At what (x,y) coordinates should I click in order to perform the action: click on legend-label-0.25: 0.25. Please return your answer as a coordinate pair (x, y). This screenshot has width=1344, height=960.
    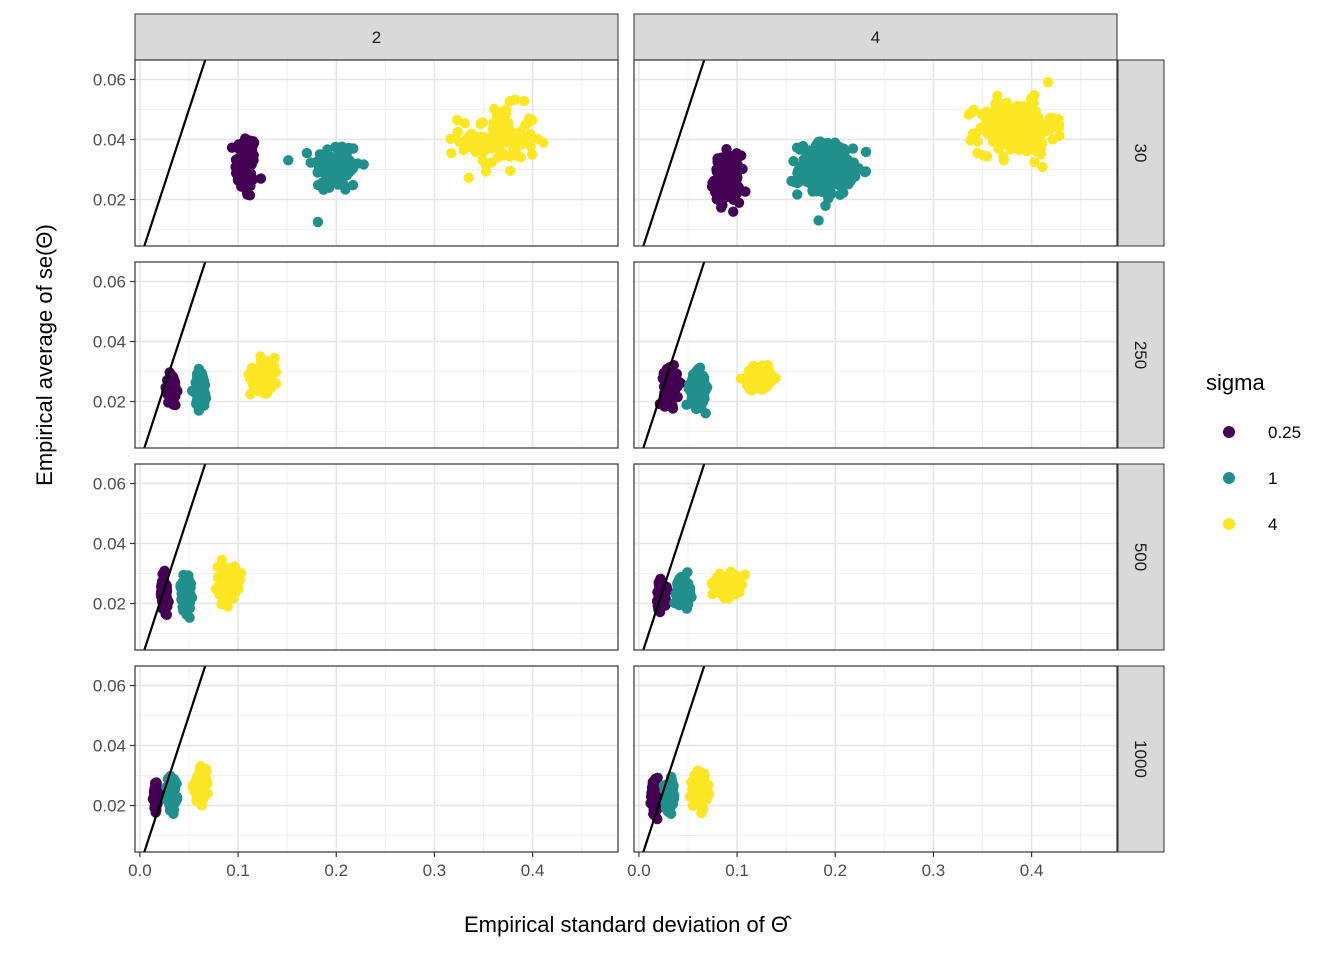
    Looking at the image, I should click on (1284, 432).